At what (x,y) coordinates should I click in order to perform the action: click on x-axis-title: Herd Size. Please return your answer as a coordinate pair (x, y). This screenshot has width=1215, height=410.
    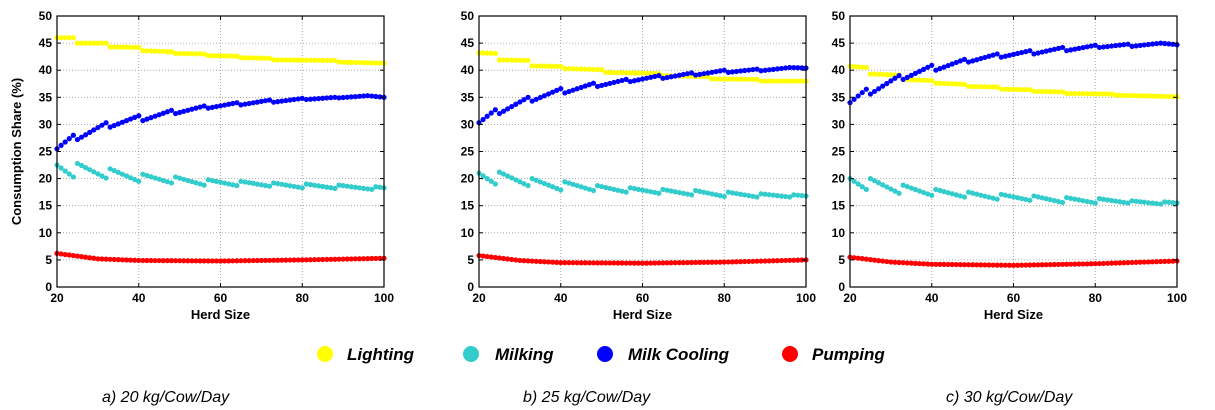
    Looking at the image, I should click on (1013, 314).